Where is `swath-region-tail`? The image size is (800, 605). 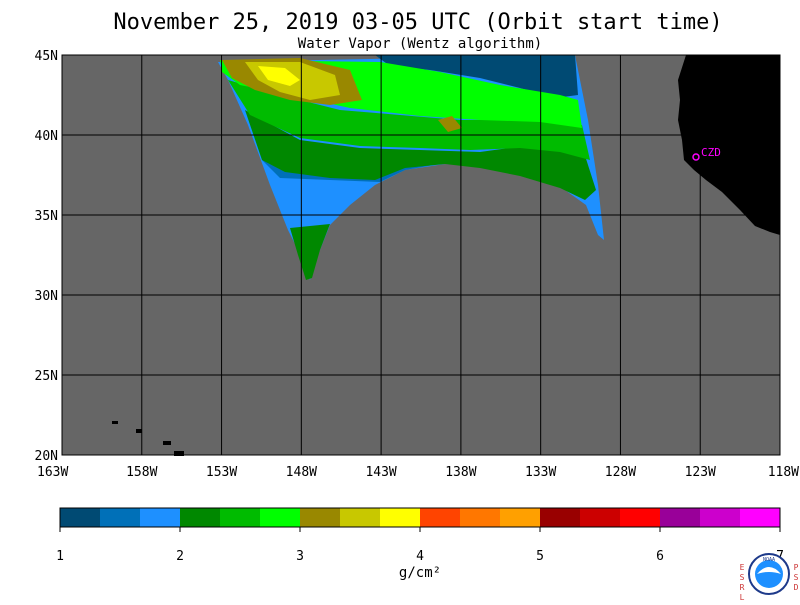
swath-region-tail is located at coordinates (310, 252).